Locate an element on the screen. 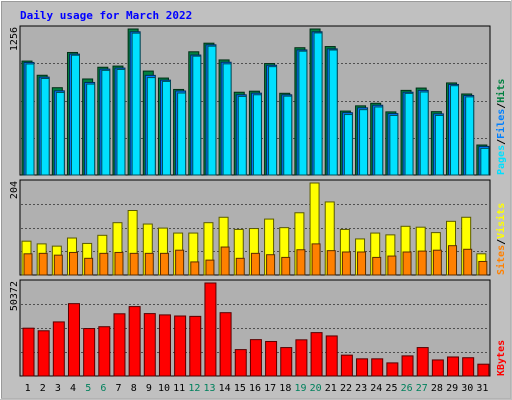 This screenshot has width=512, height=400. top-legend-hits: Hits is located at coordinates (501, 91).